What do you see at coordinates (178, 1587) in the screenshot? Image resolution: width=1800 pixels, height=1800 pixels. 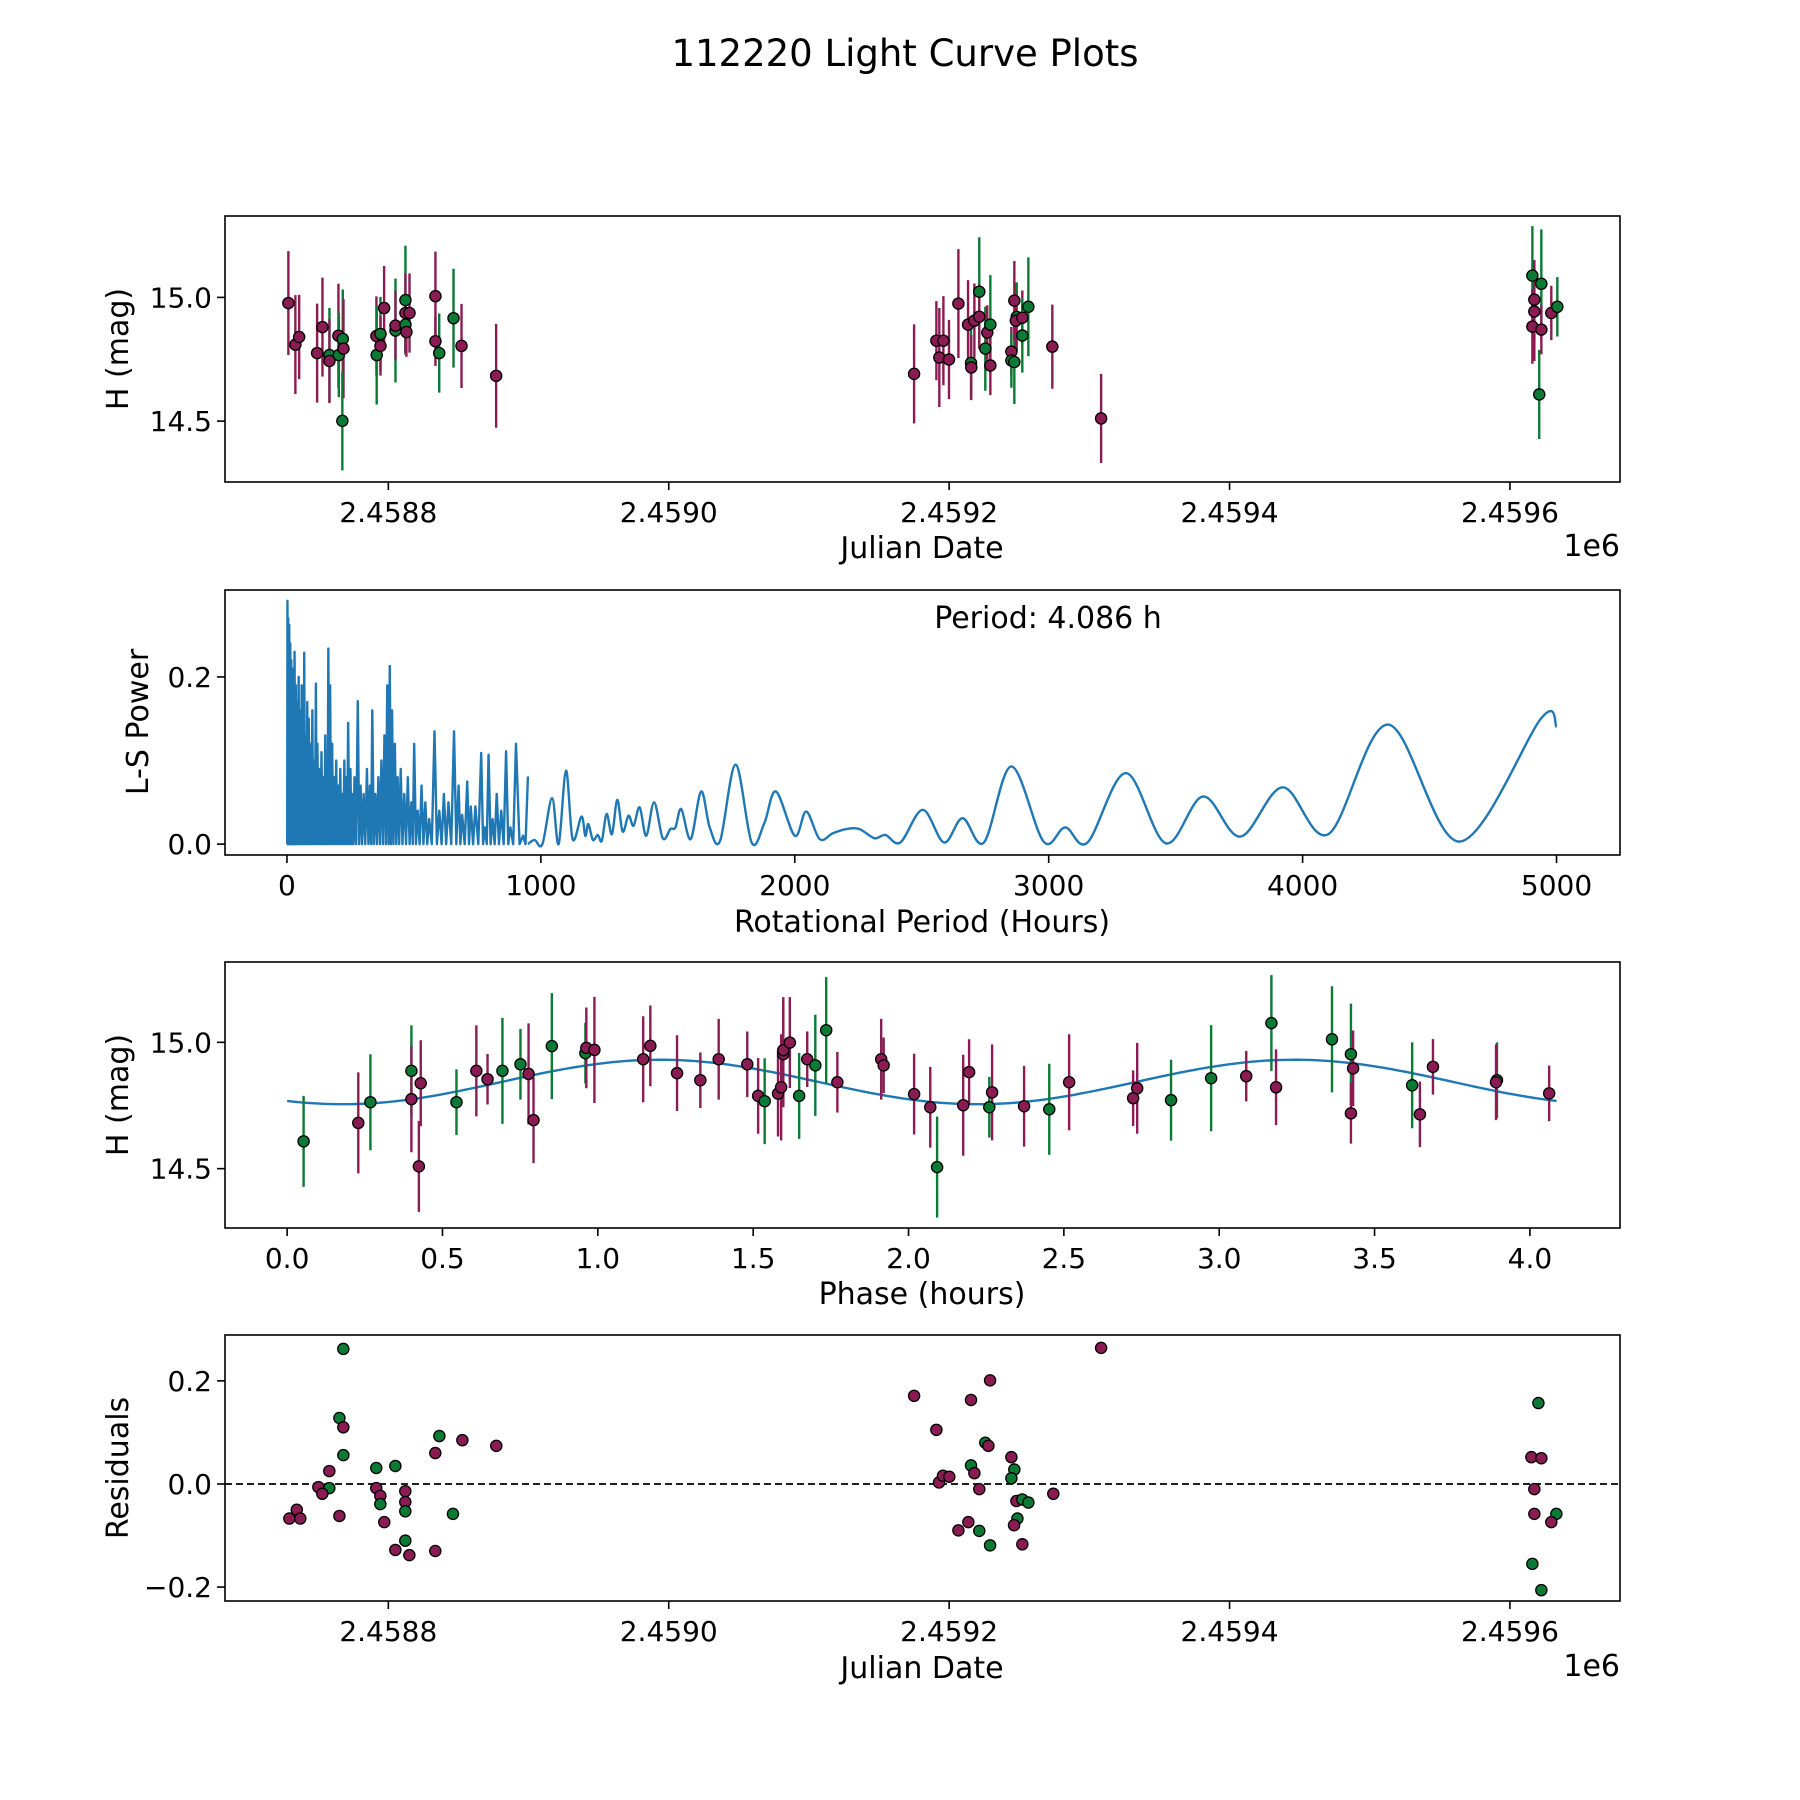 I see `residuals-ytick-label: −0.2` at bounding box center [178, 1587].